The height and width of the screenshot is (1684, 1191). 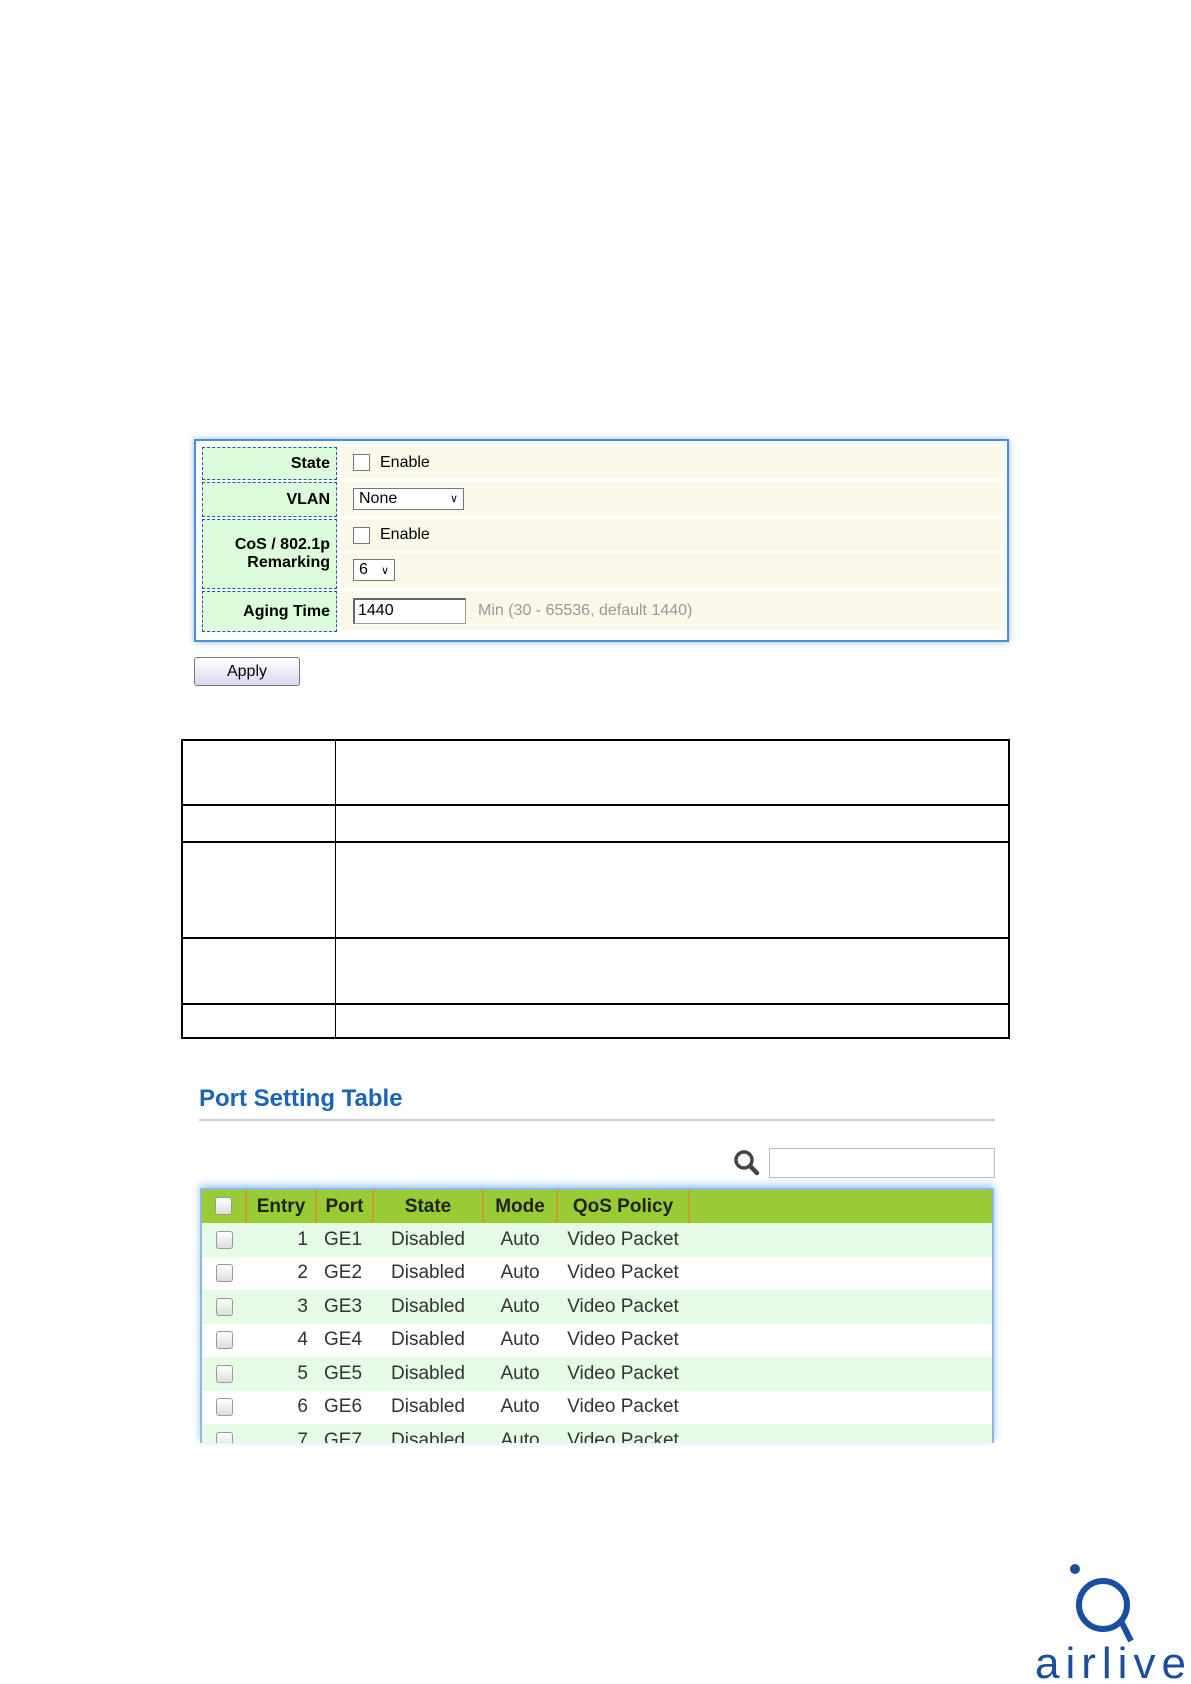 What do you see at coordinates (344, 1433) in the screenshot?
I see `cell-port: GE7` at bounding box center [344, 1433].